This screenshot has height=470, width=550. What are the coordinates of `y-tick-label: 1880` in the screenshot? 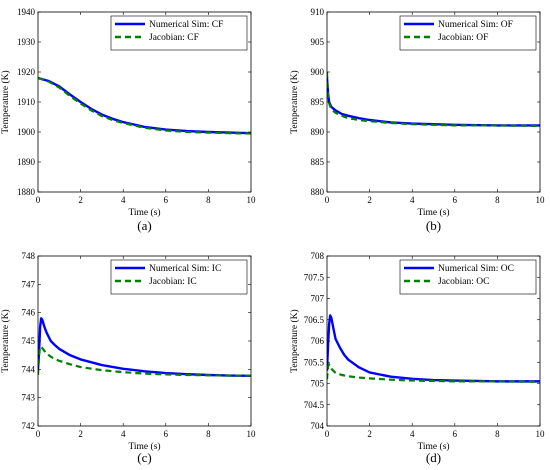 It's located at (26, 192).